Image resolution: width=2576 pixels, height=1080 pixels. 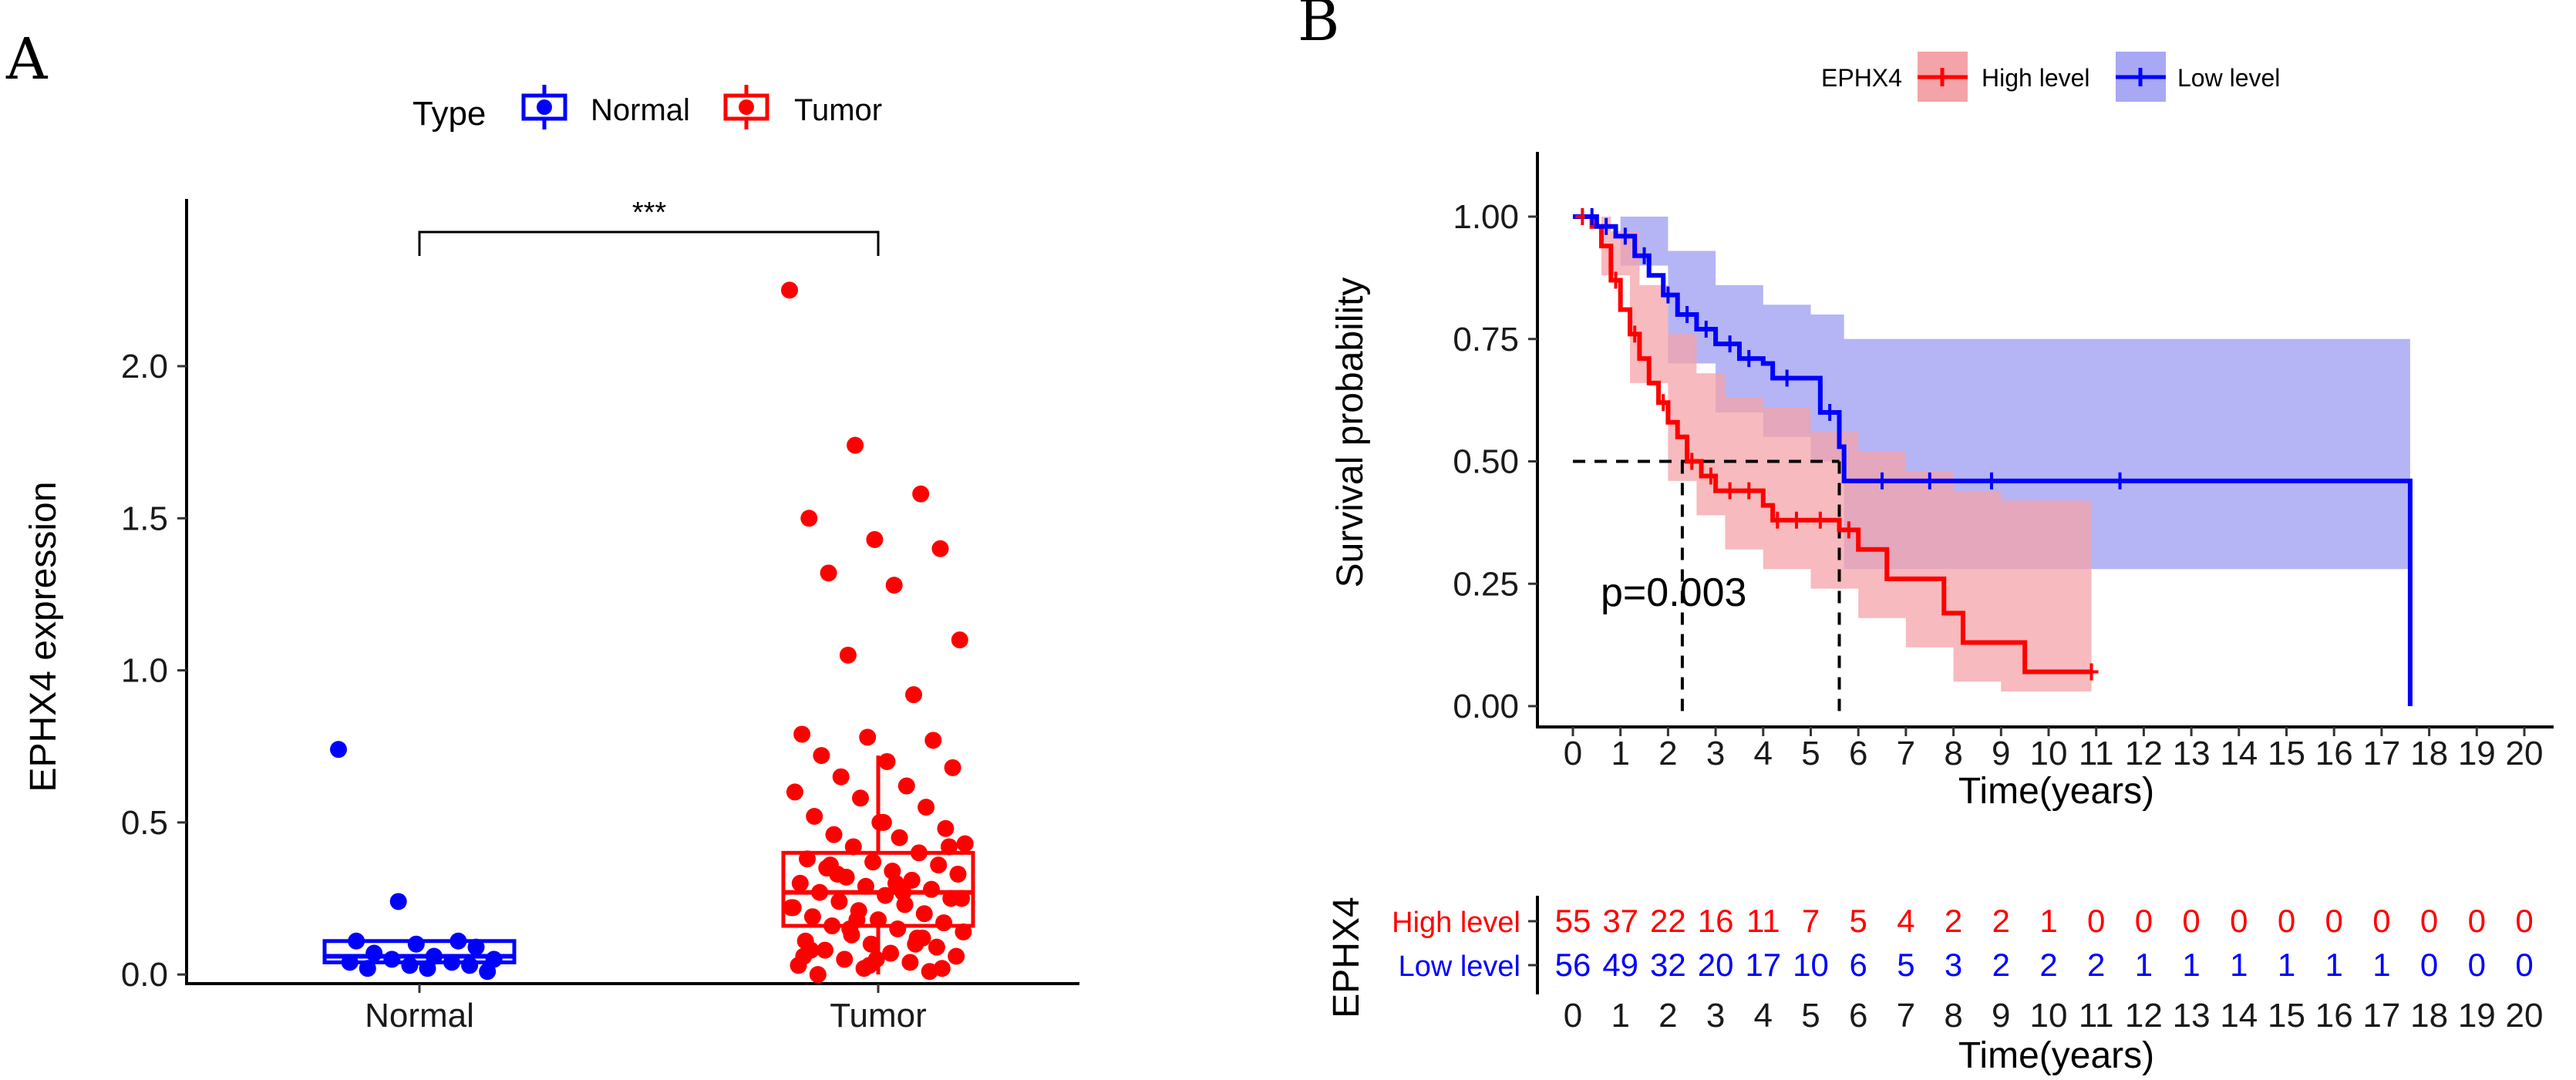 I want to click on x-tick-label: 16, so click(x=2334, y=754).